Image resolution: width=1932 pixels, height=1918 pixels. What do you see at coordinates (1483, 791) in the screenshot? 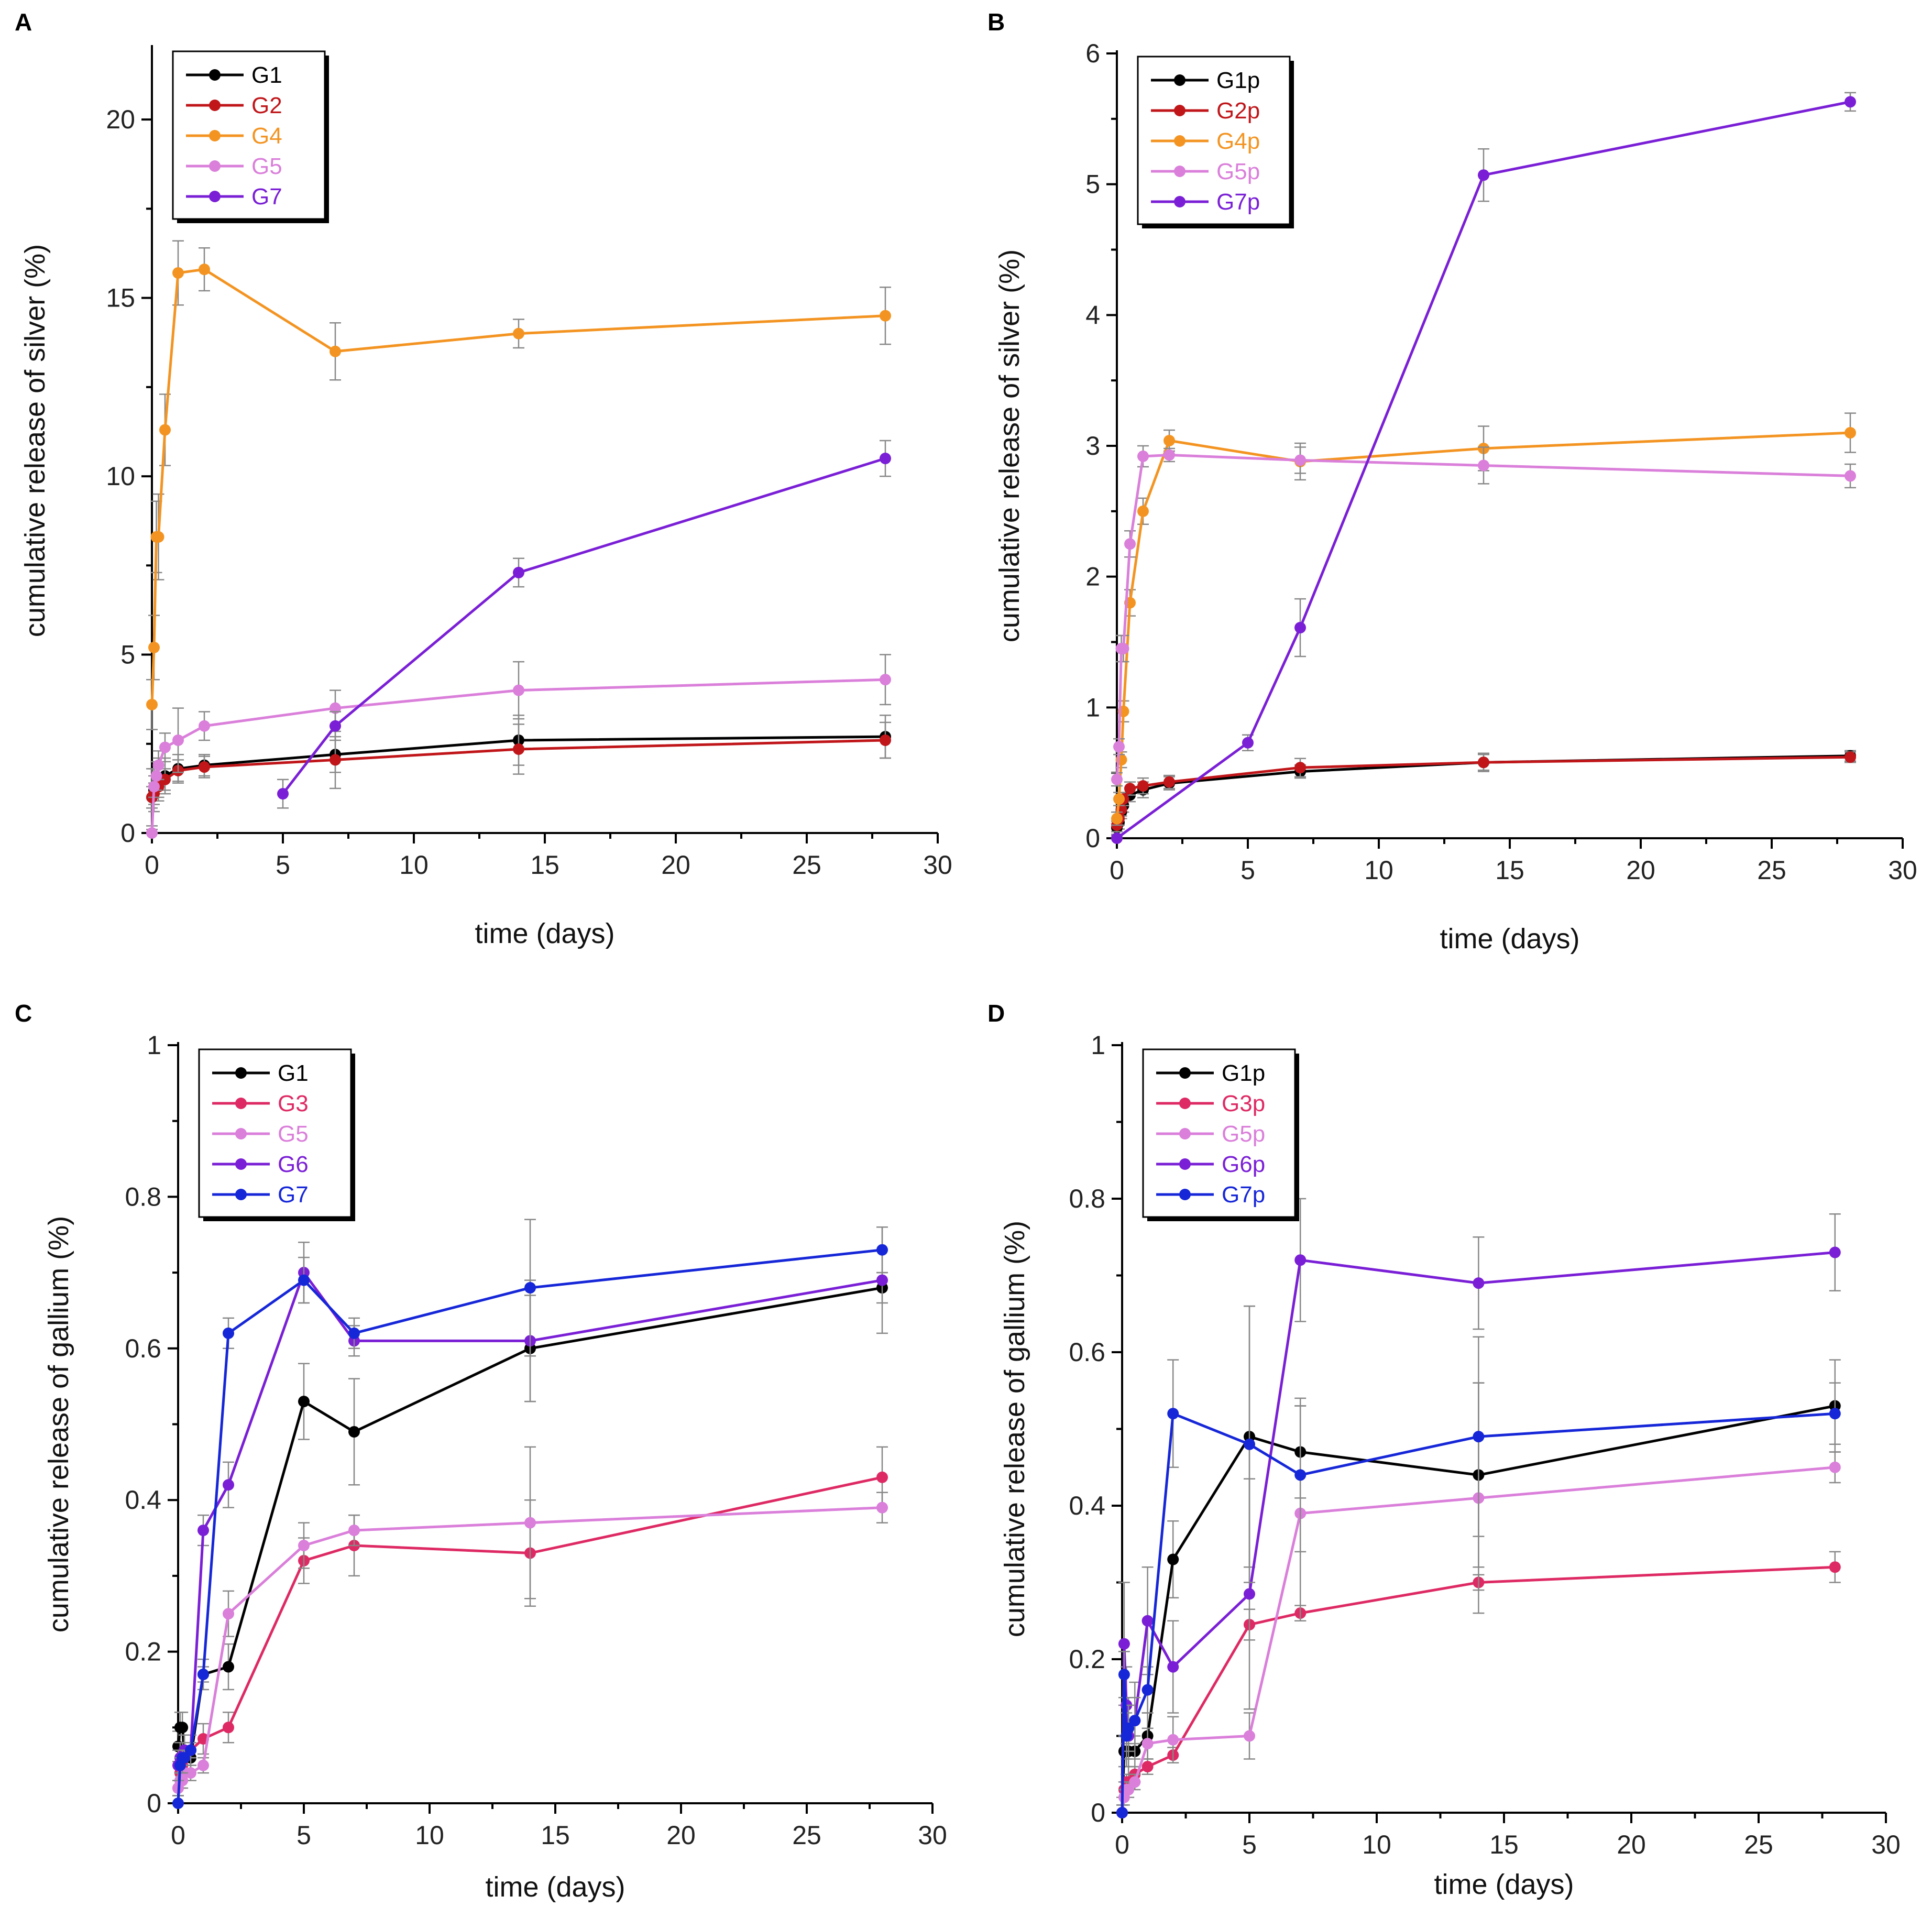
I see `series-G2p` at bounding box center [1483, 791].